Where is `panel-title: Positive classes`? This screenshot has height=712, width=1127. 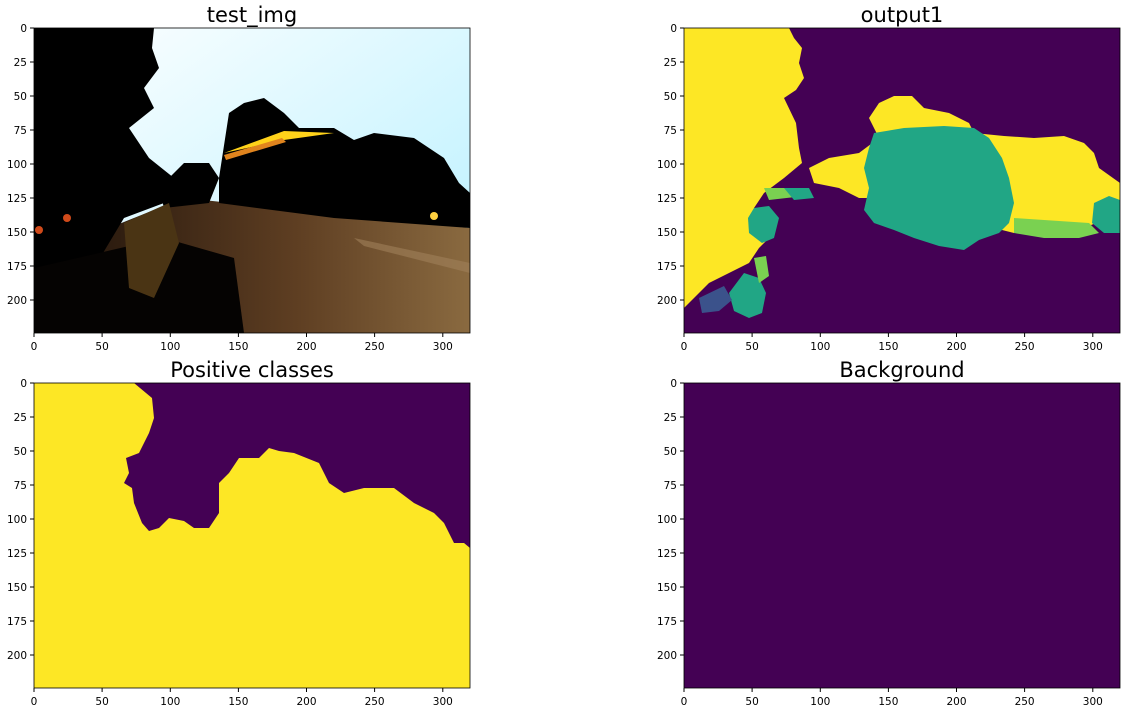
panel-title: Positive classes is located at coordinates (252, 370).